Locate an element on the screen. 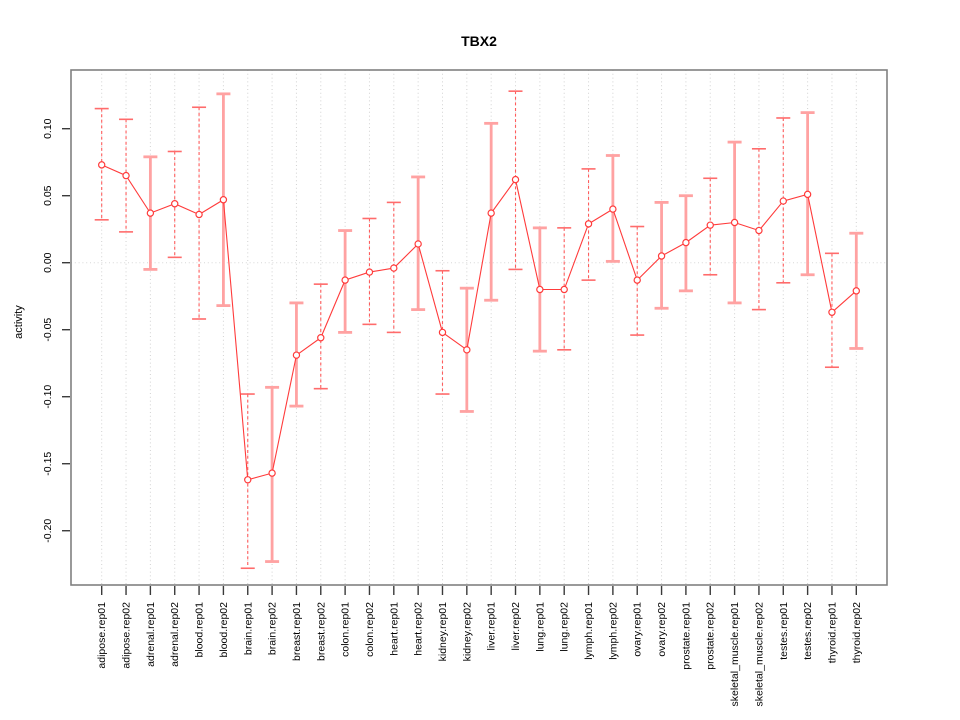 This screenshot has height=720, width=960. x-tick-label: thyroid.rep02 is located at coordinates (857, 632).